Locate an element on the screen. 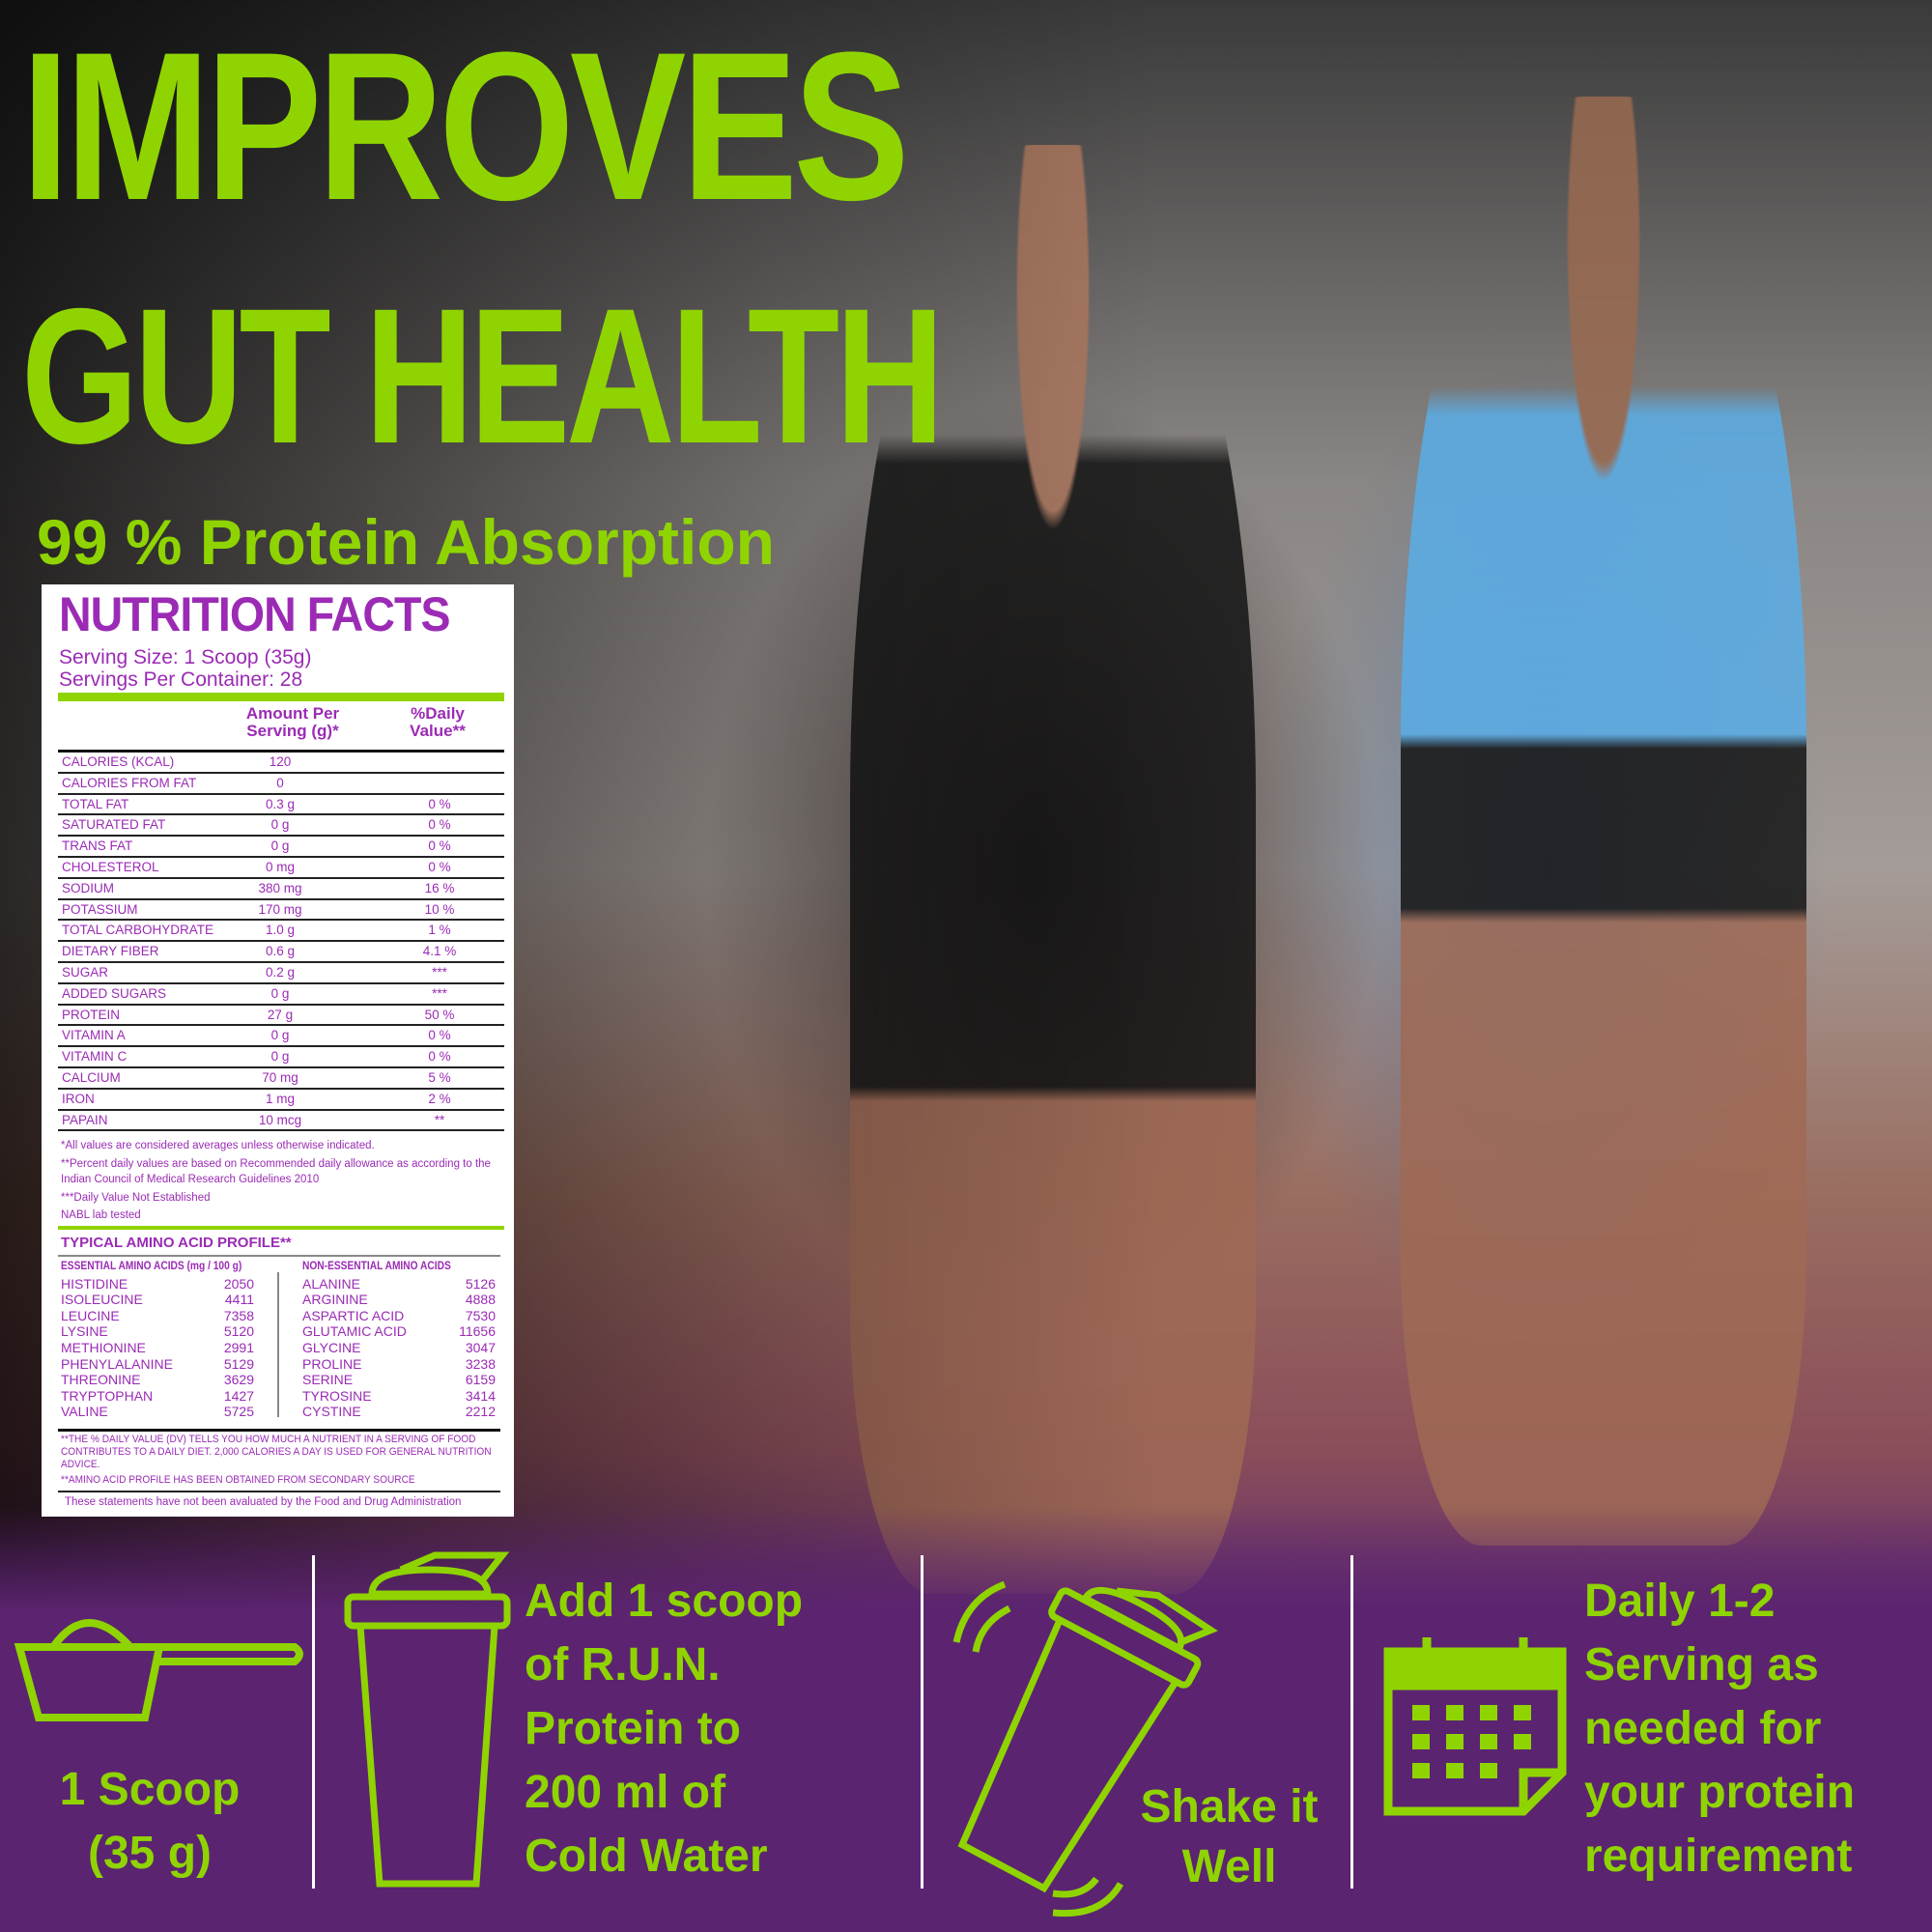  amino-acid-item: THREONINE 3629 is located at coordinates (157, 1380).